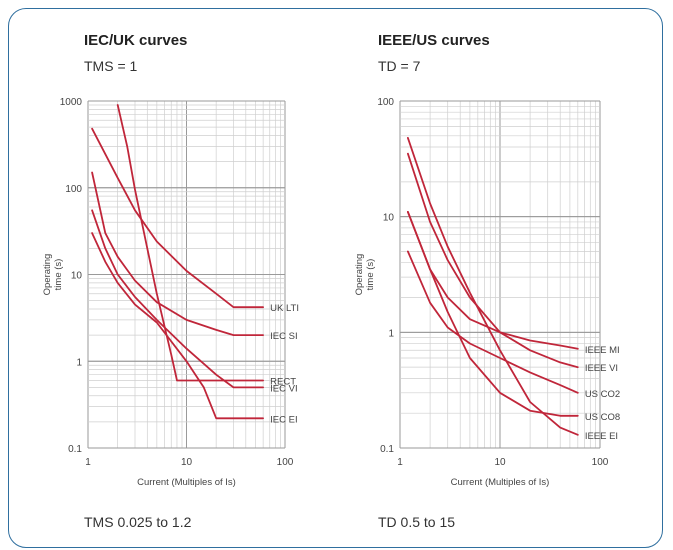 The height and width of the screenshot is (550, 673). What do you see at coordinates (493, 280) in the screenshot?
I see `ieee-series-ieee-mi` at bounding box center [493, 280].